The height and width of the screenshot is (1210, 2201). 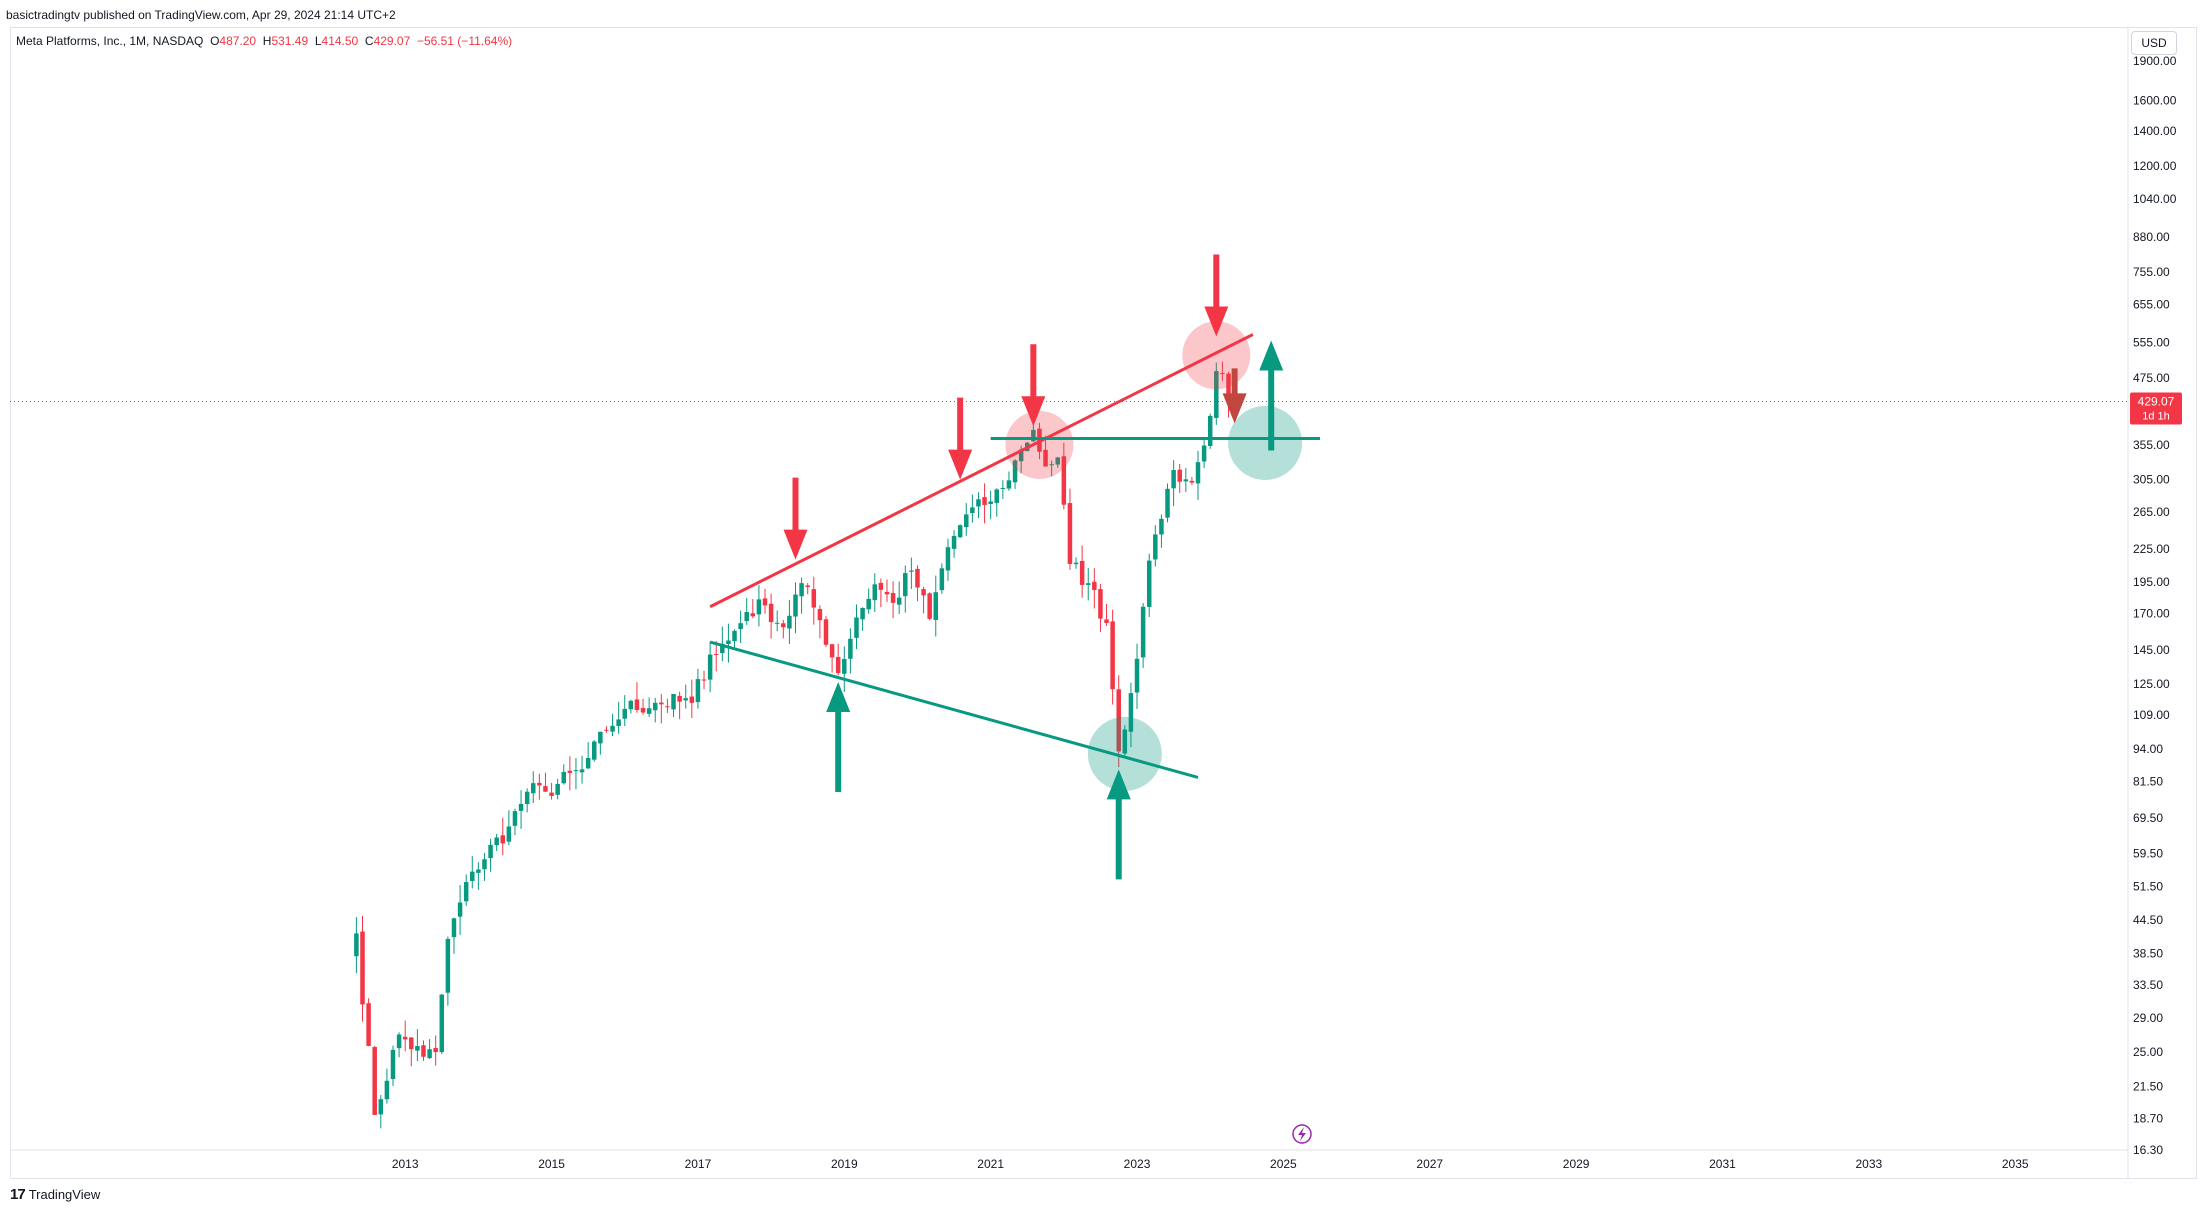 I want to click on y-tick-label: 94.00, so click(x=2148, y=749).